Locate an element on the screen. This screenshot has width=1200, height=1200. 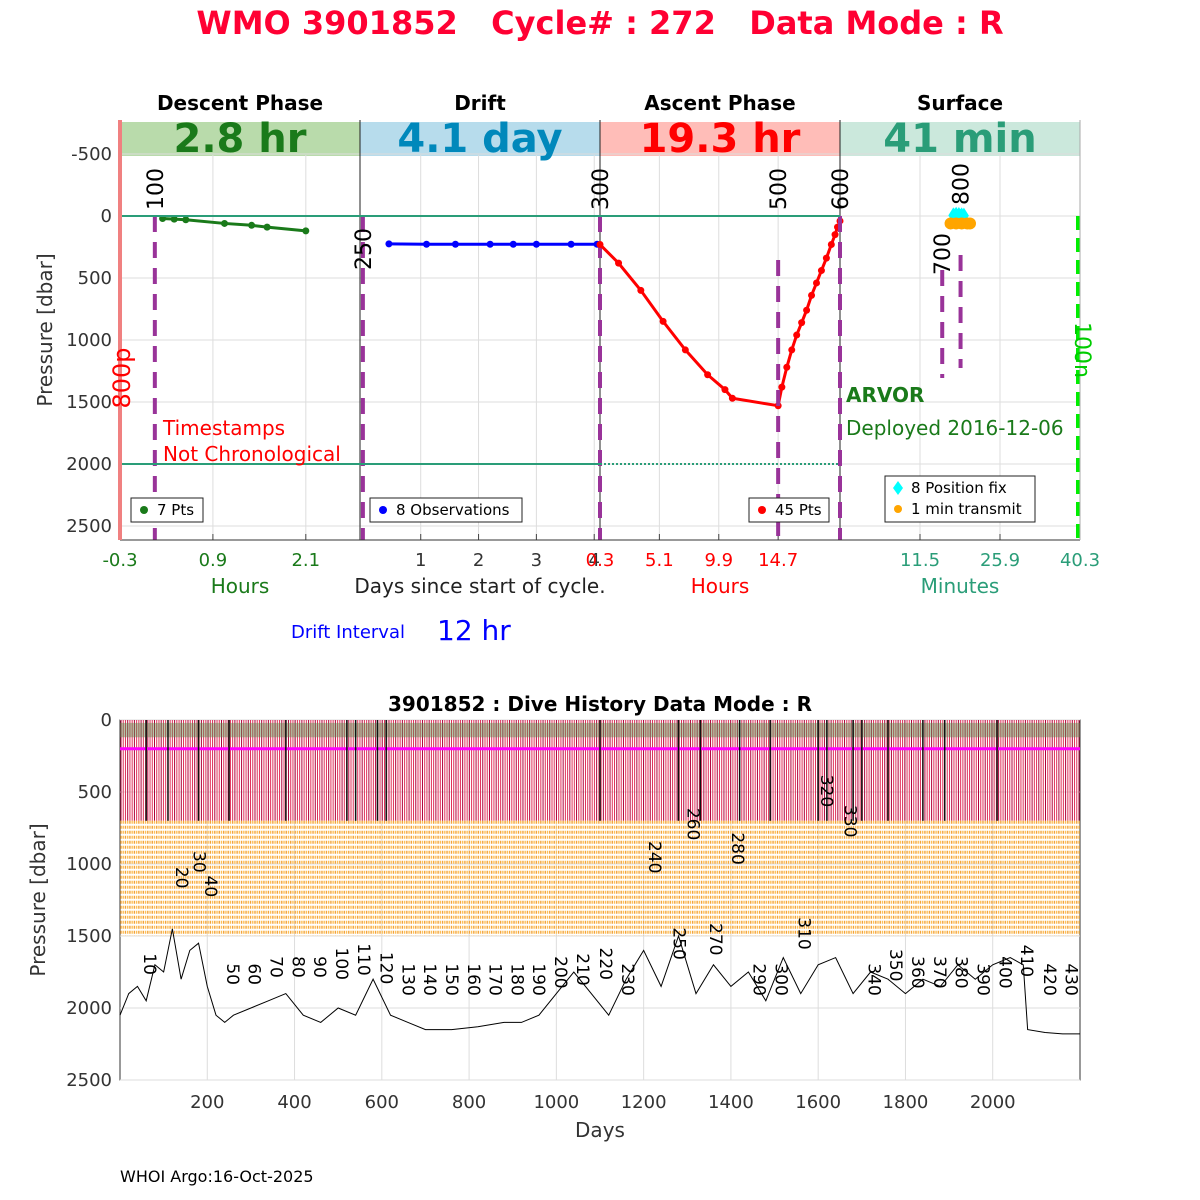
history-x-label: Days is located at coordinates (600, 1130).